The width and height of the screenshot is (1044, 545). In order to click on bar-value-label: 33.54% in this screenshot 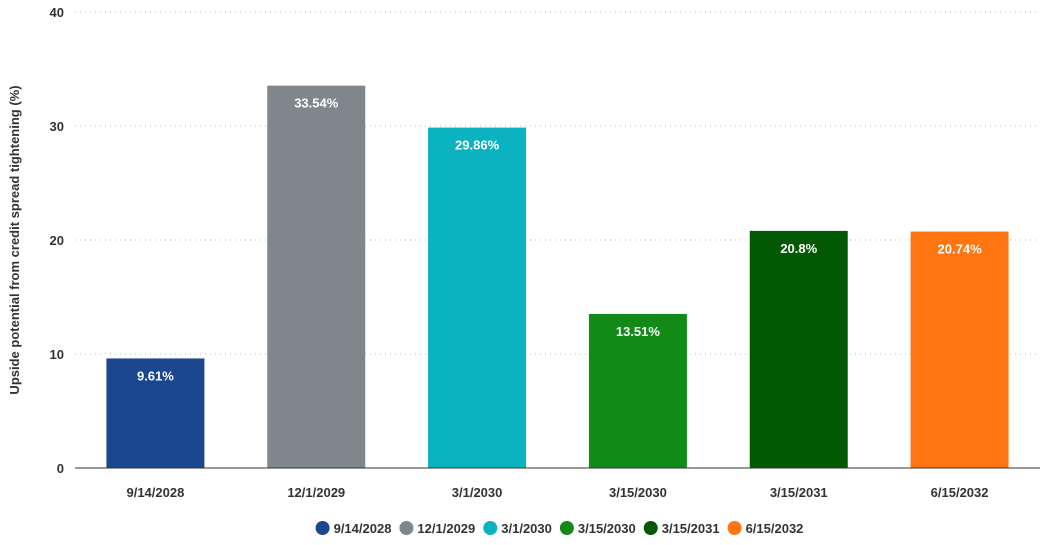, I will do `click(316, 103)`.